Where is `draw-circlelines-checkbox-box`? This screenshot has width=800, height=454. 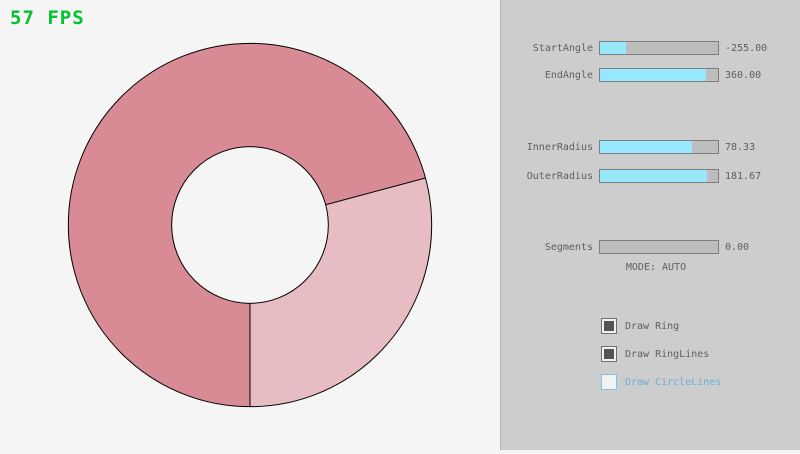 draw-circlelines-checkbox-box is located at coordinates (609, 382).